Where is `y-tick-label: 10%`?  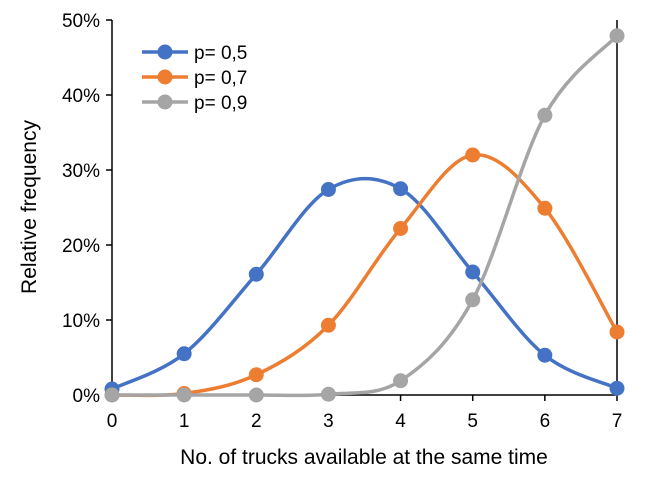
y-tick-label: 10% is located at coordinates (81, 321).